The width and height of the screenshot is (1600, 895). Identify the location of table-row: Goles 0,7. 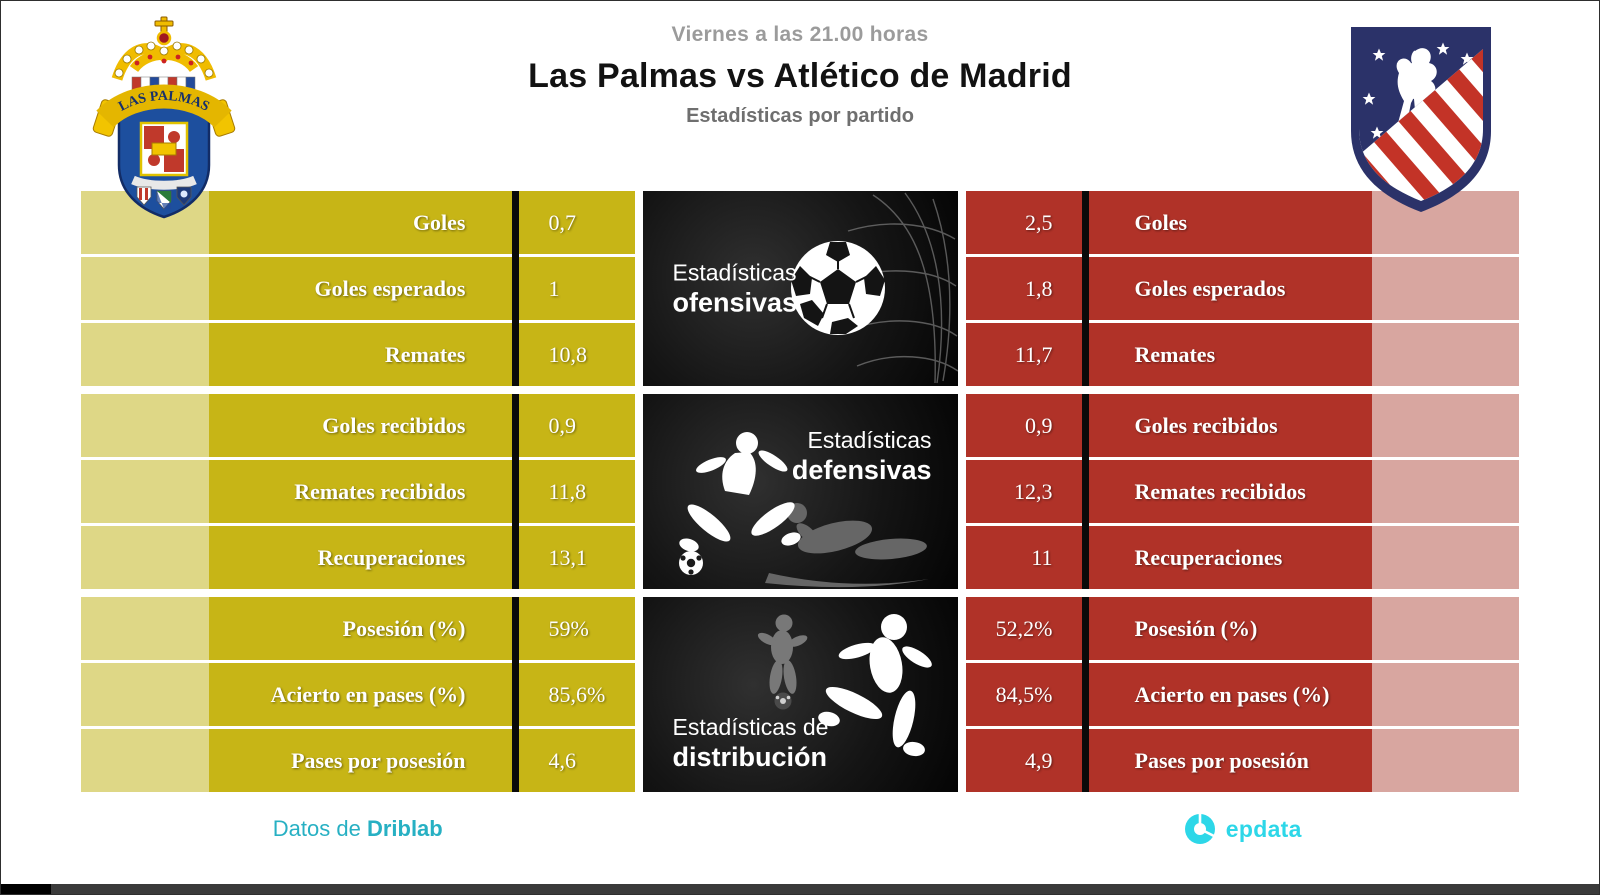
(358, 222).